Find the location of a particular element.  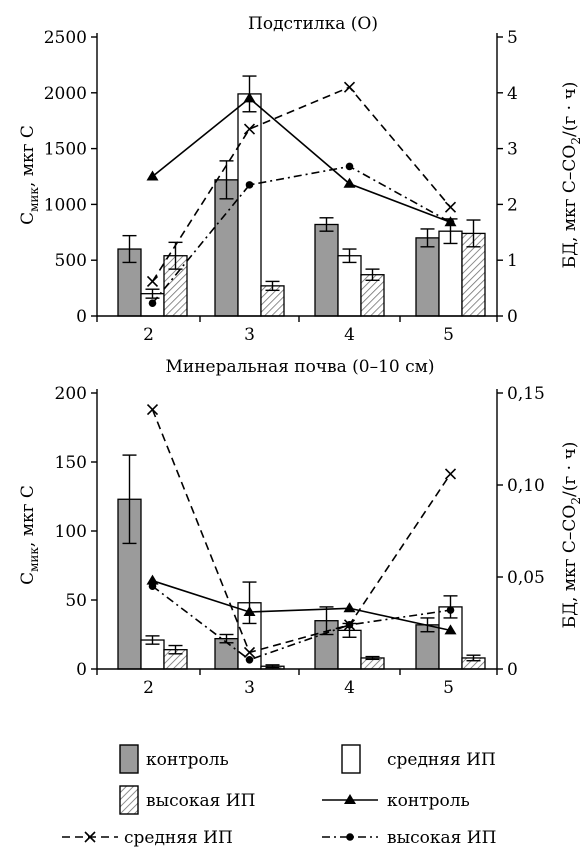

y-tick-label-right: 0,10 is located at coordinates (526, 486).